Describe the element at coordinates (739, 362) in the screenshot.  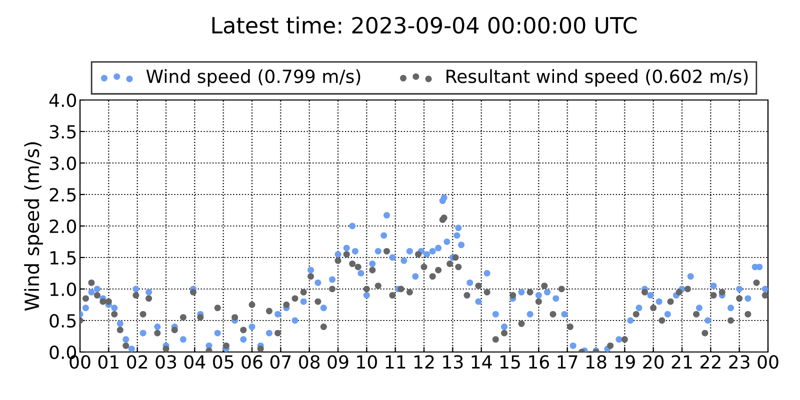
I see `x-tick-label: 23` at that location.